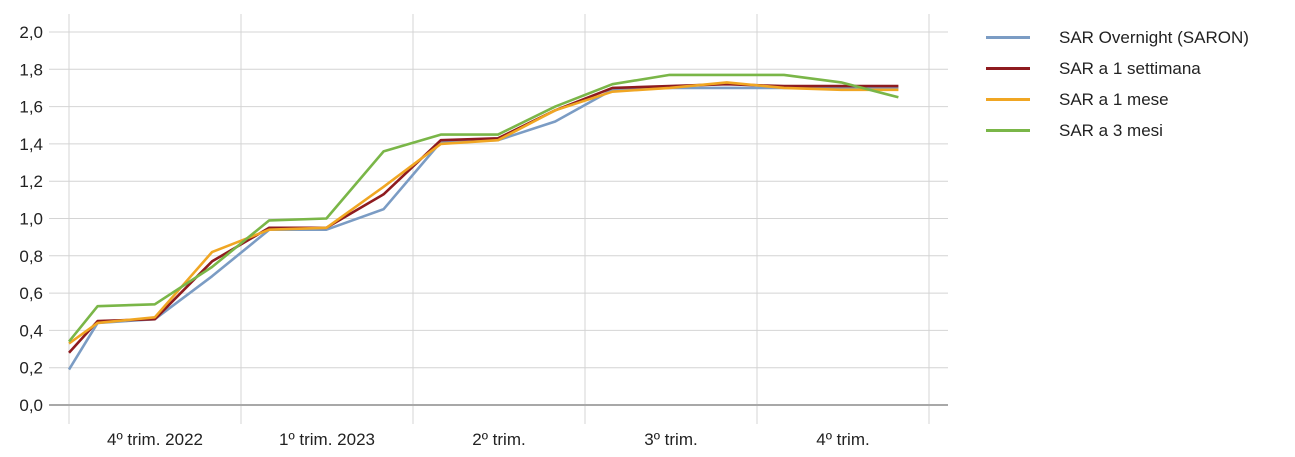  What do you see at coordinates (31, 405) in the screenshot?
I see `y-tick-label: 0,0` at bounding box center [31, 405].